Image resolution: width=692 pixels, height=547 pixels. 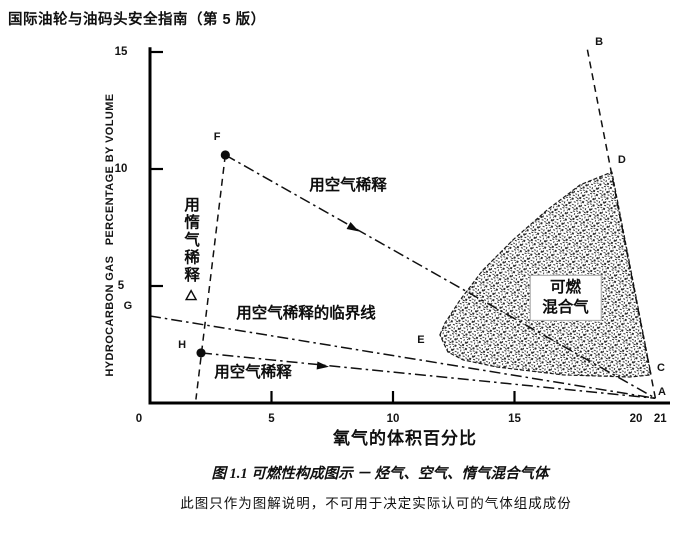 What do you see at coordinates (137, 20) in the screenshot?
I see `document-header-title: 国际油轮与油码头安全指南（第 5 版）` at bounding box center [137, 20].